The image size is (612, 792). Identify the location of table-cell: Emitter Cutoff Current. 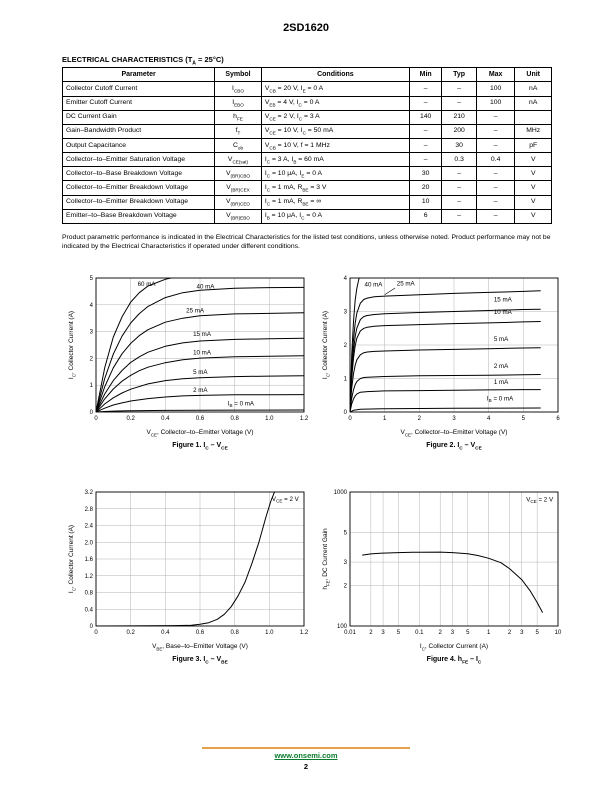
(138, 103).